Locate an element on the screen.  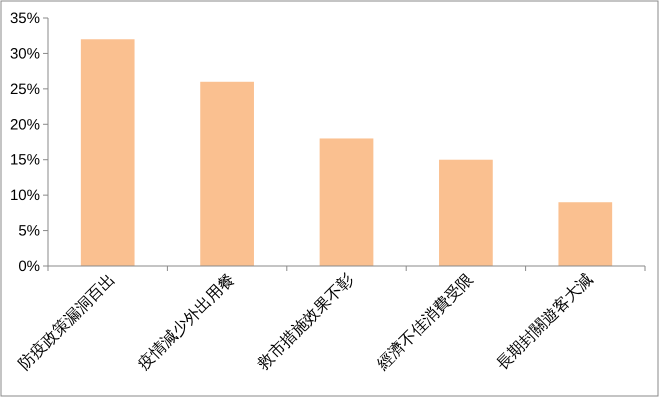
x-tick-label: 長期封關遊客大減 is located at coordinates (544, 321).